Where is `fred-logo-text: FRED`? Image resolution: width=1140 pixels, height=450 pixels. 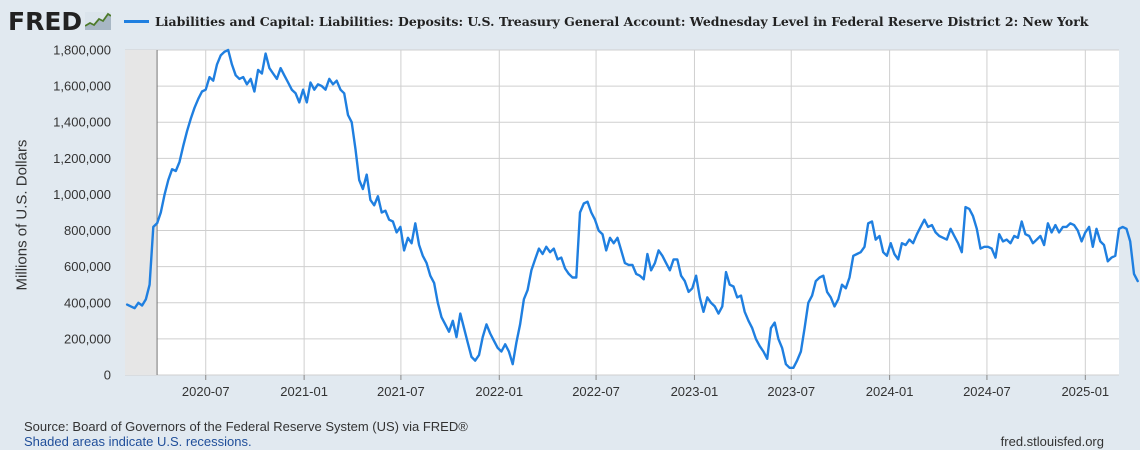 fred-logo-text: FRED is located at coordinates (45, 21).